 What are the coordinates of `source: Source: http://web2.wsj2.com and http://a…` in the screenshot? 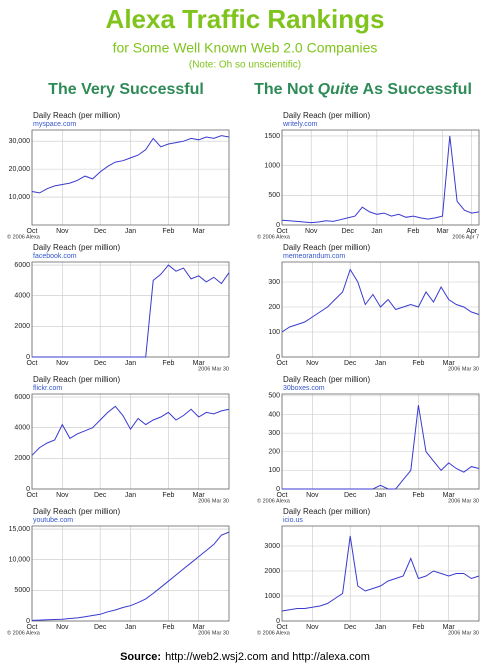 It's located at (245, 657).